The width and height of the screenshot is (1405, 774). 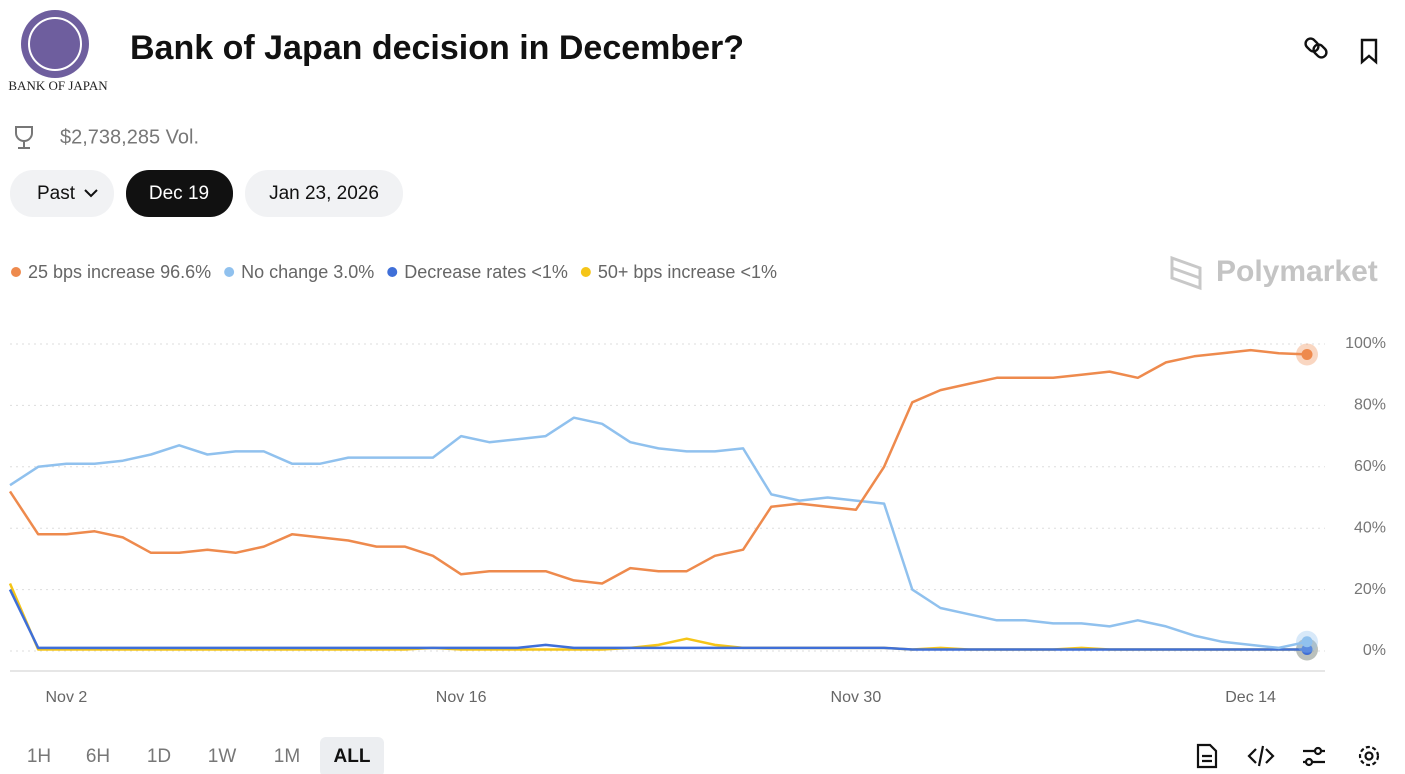 What do you see at coordinates (353, 272) in the screenshot?
I see `legend-value: 3.0%` at bounding box center [353, 272].